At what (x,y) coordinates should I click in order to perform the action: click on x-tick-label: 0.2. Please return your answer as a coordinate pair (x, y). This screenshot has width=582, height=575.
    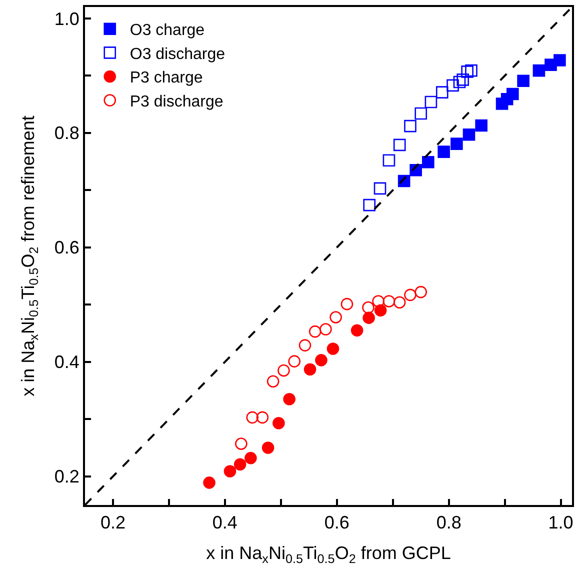
    Looking at the image, I should click on (113, 522).